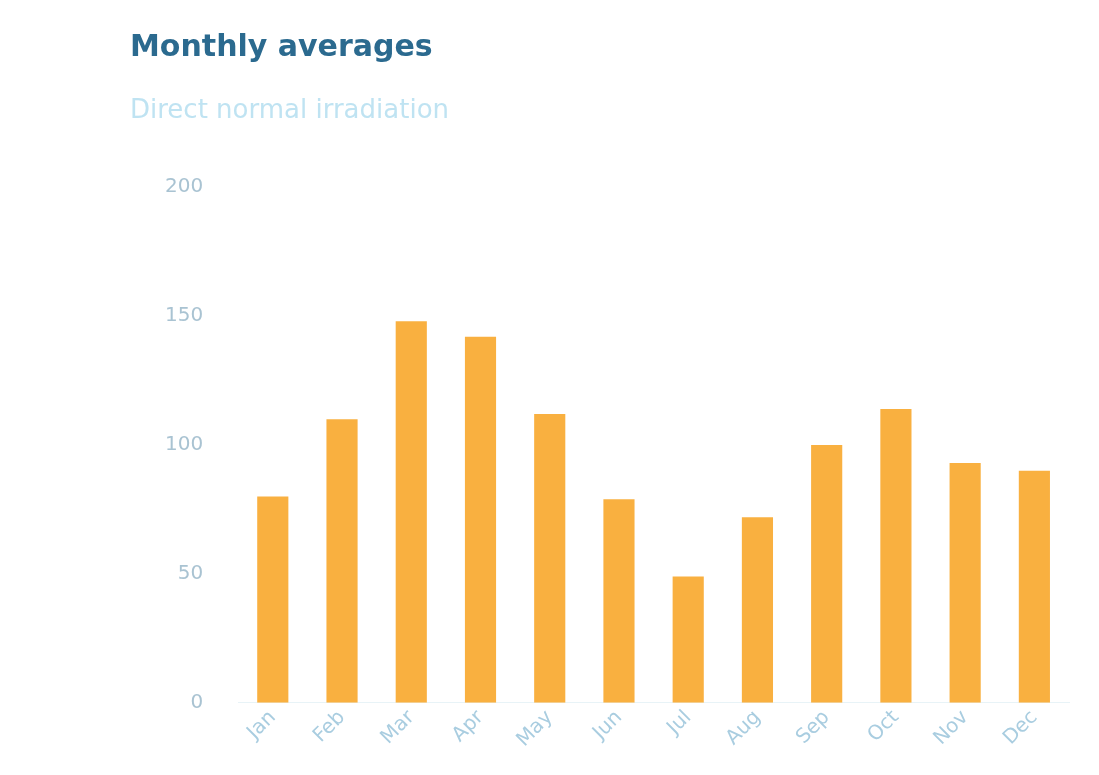 This screenshot has width=1099, height=775. I want to click on x-tick-label: Jun, so click(606, 724).